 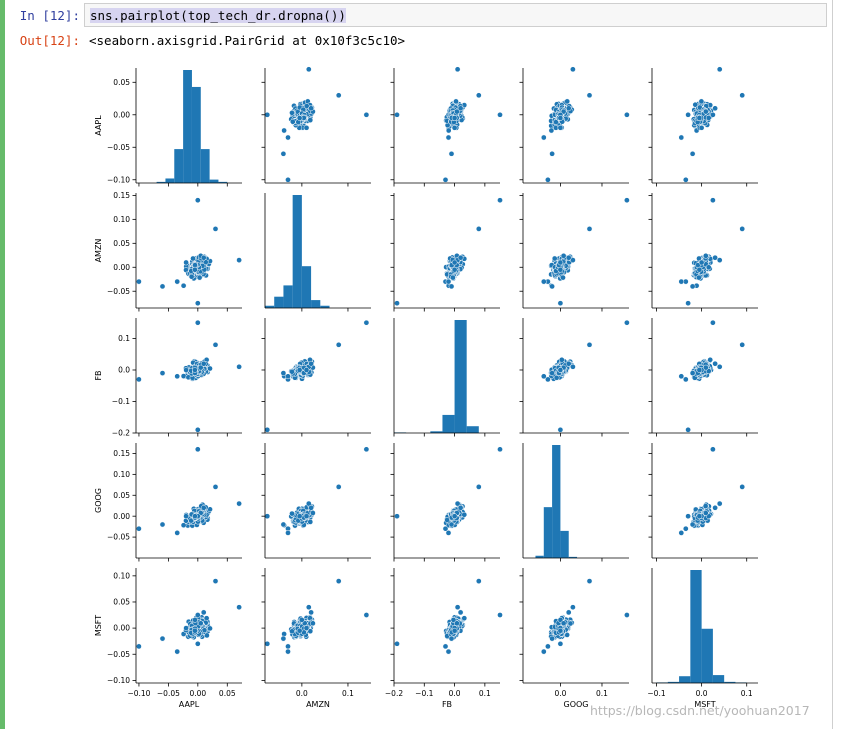 What do you see at coordinates (138, 693) in the screenshot?
I see `x-tick-label: −0.10` at bounding box center [138, 693].